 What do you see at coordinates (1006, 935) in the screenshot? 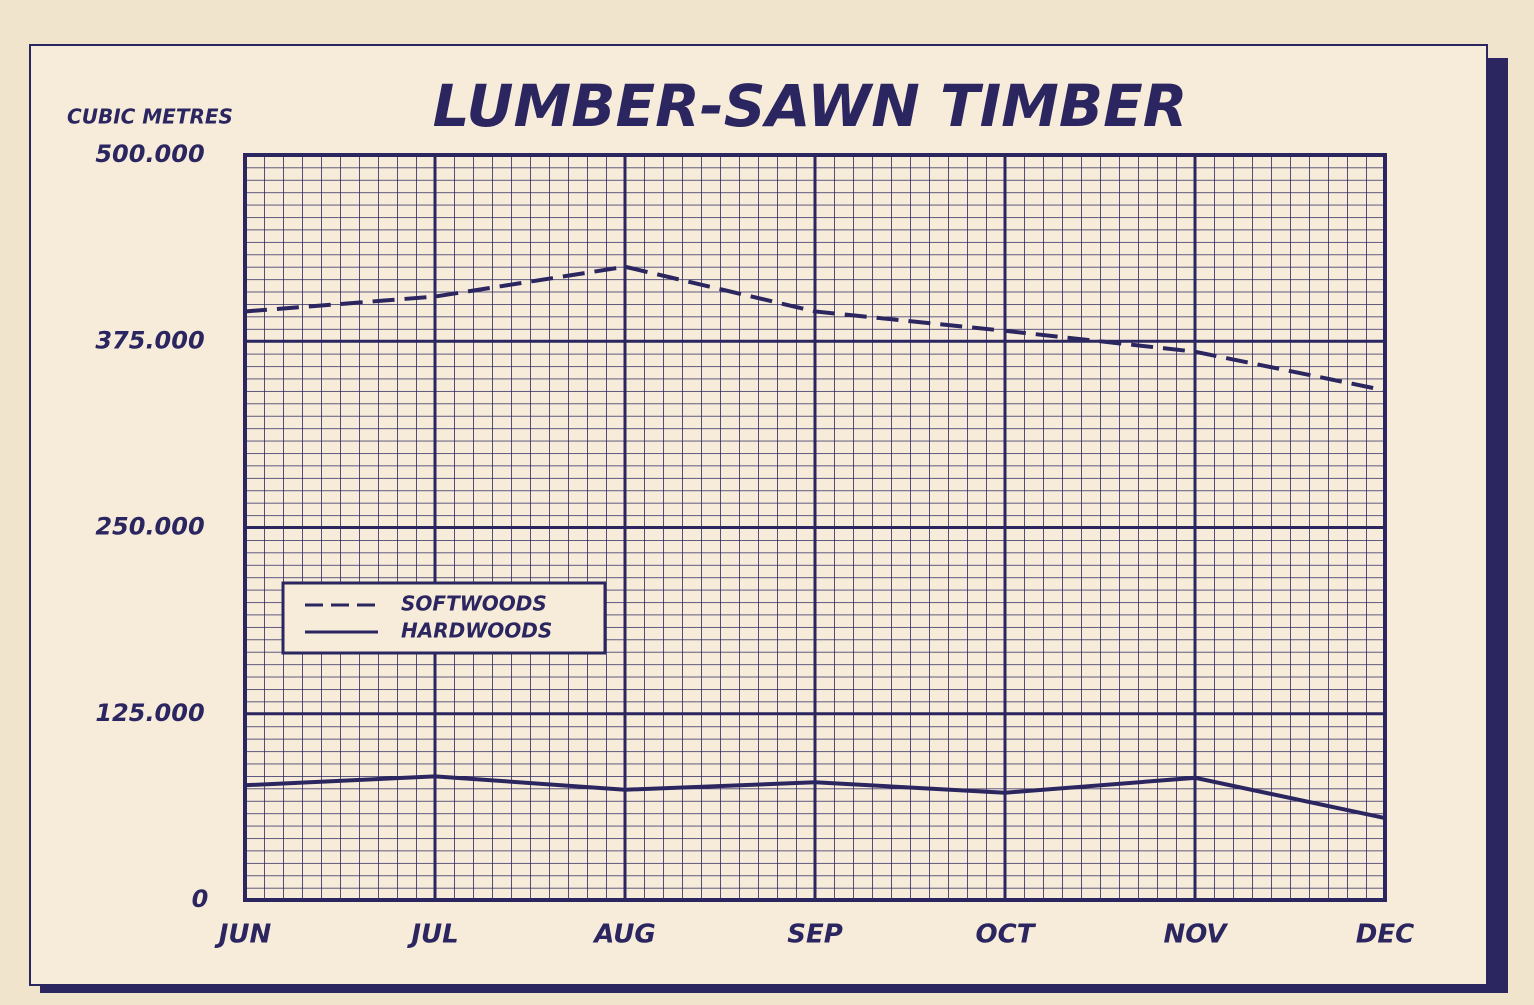
I see `x-tick-label: OCT` at bounding box center [1006, 935].